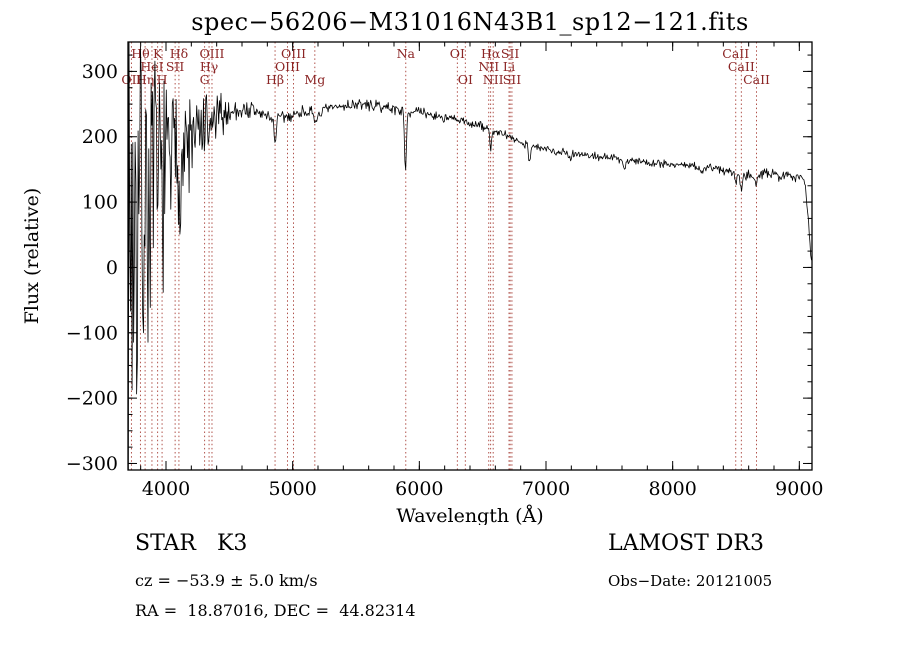 Image resolution: width=900 pixels, height=649 pixels. I want to click on y-tick-label: 300, so click(100, 72).